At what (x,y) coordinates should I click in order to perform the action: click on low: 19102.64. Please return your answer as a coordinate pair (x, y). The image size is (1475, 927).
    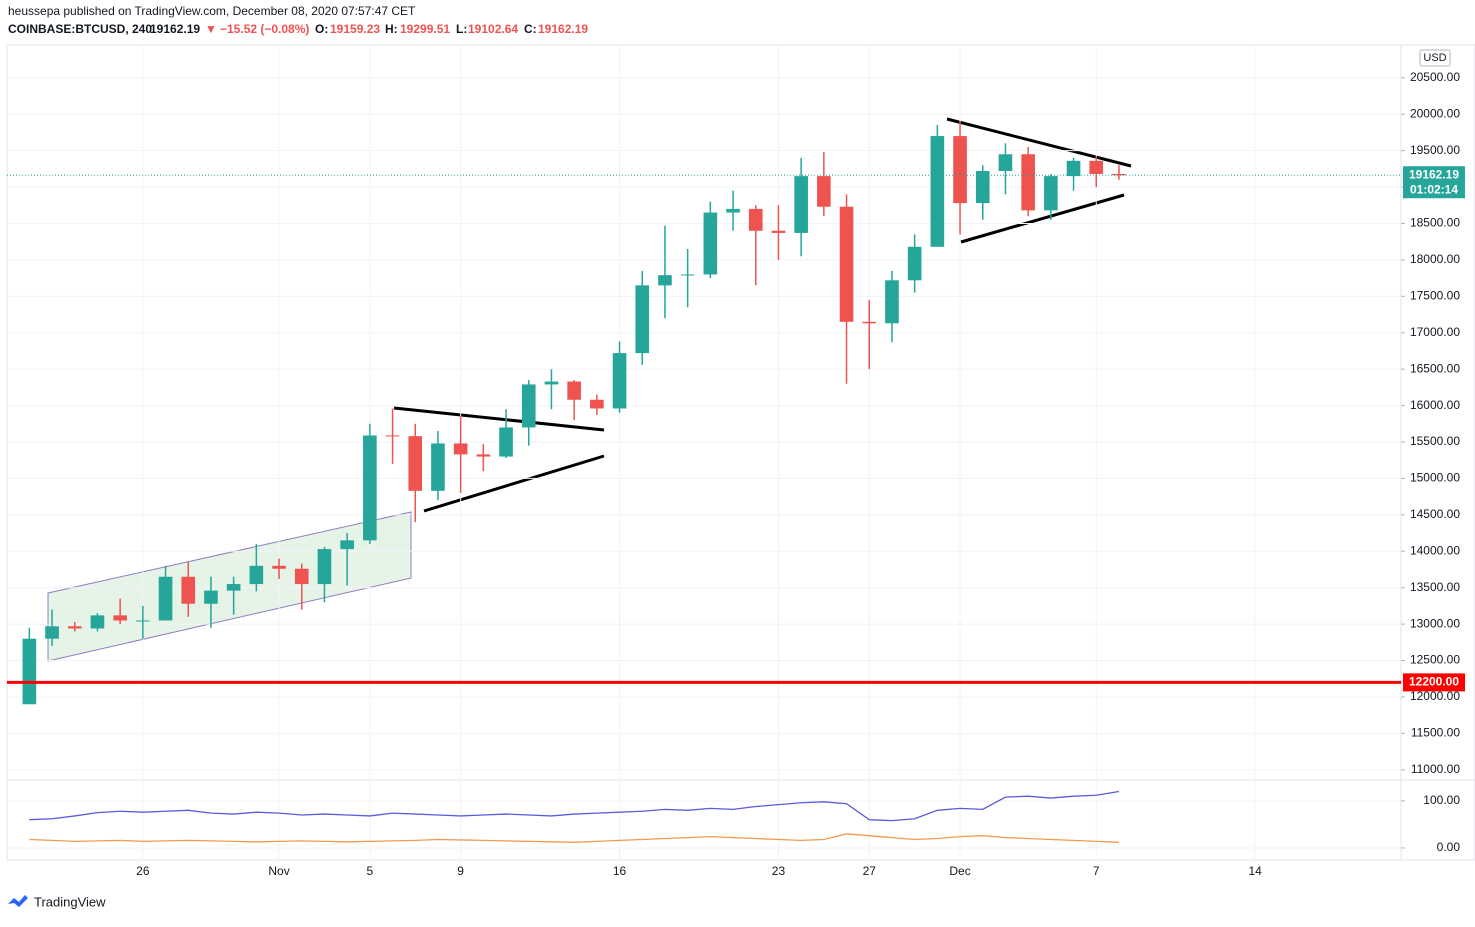
    Looking at the image, I should click on (493, 29).